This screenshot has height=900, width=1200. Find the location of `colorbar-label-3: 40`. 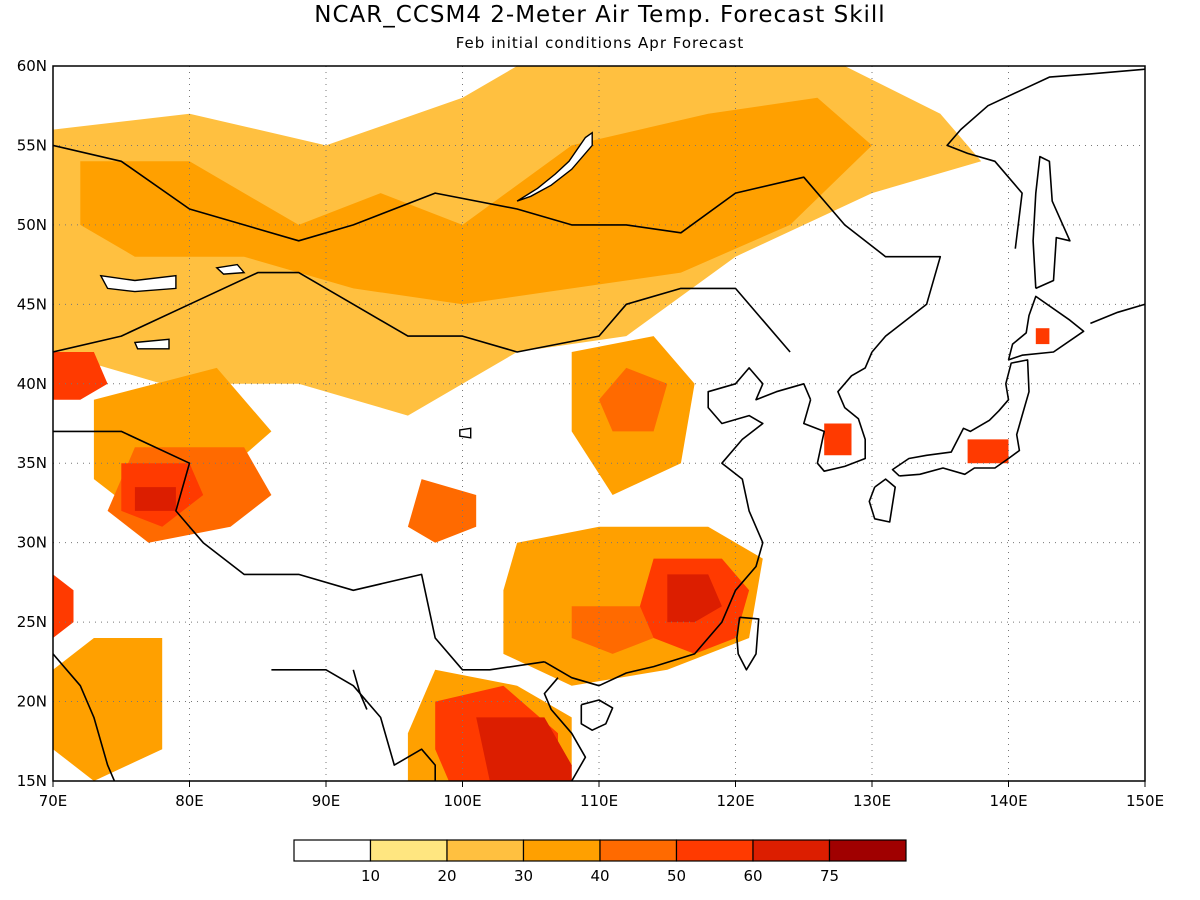

colorbar-label-3: 40 is located at coordinates (599, 876).